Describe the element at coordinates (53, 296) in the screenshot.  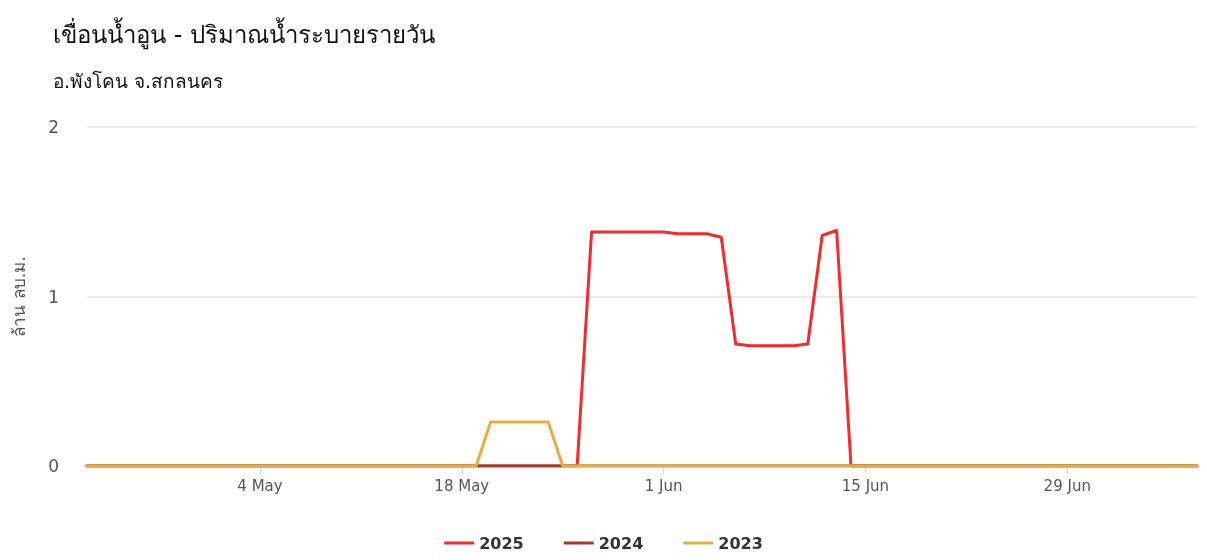
I see `y-tick-label: 1` at that location.